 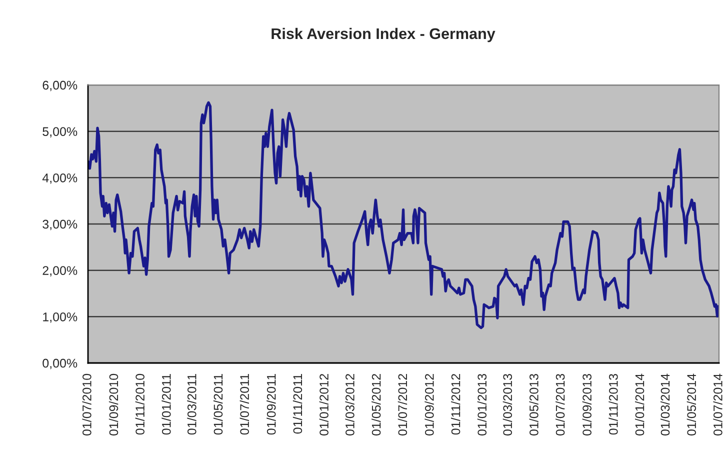 I want to click on y-tick-label: 2,00%, so click(x=60, y=271).